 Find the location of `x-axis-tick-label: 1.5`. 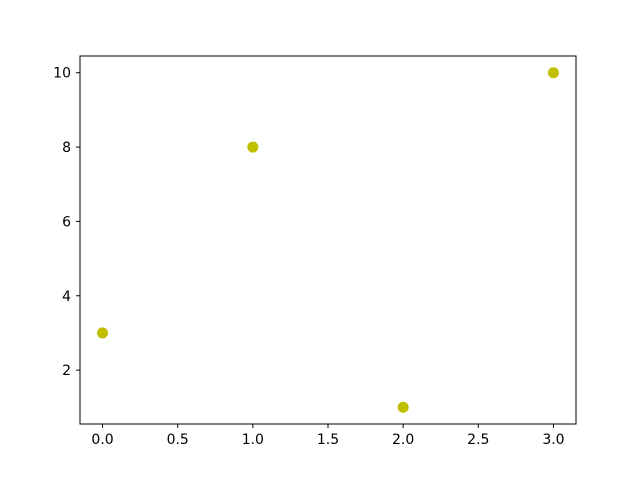

x-axis-tick-label: 1.5 is located at coordinates (328, 440).